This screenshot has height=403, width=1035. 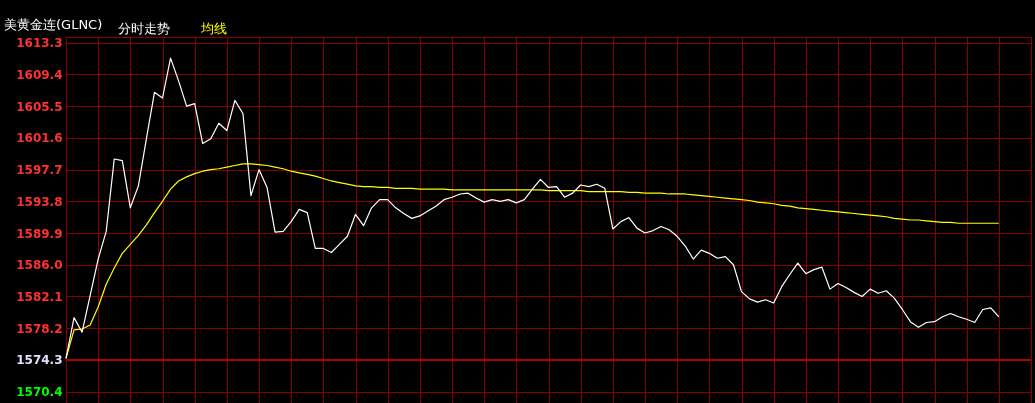 I want to click on chart-title: 美黄金连(GLNC), so click(x=53, y=24).